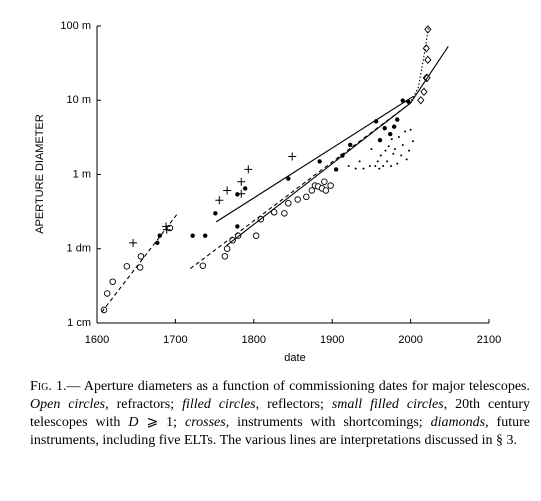 This screenshot has height=501, width=541. I want to click on caption-segment: , instruments with shortcomings;, so click(328, 422).